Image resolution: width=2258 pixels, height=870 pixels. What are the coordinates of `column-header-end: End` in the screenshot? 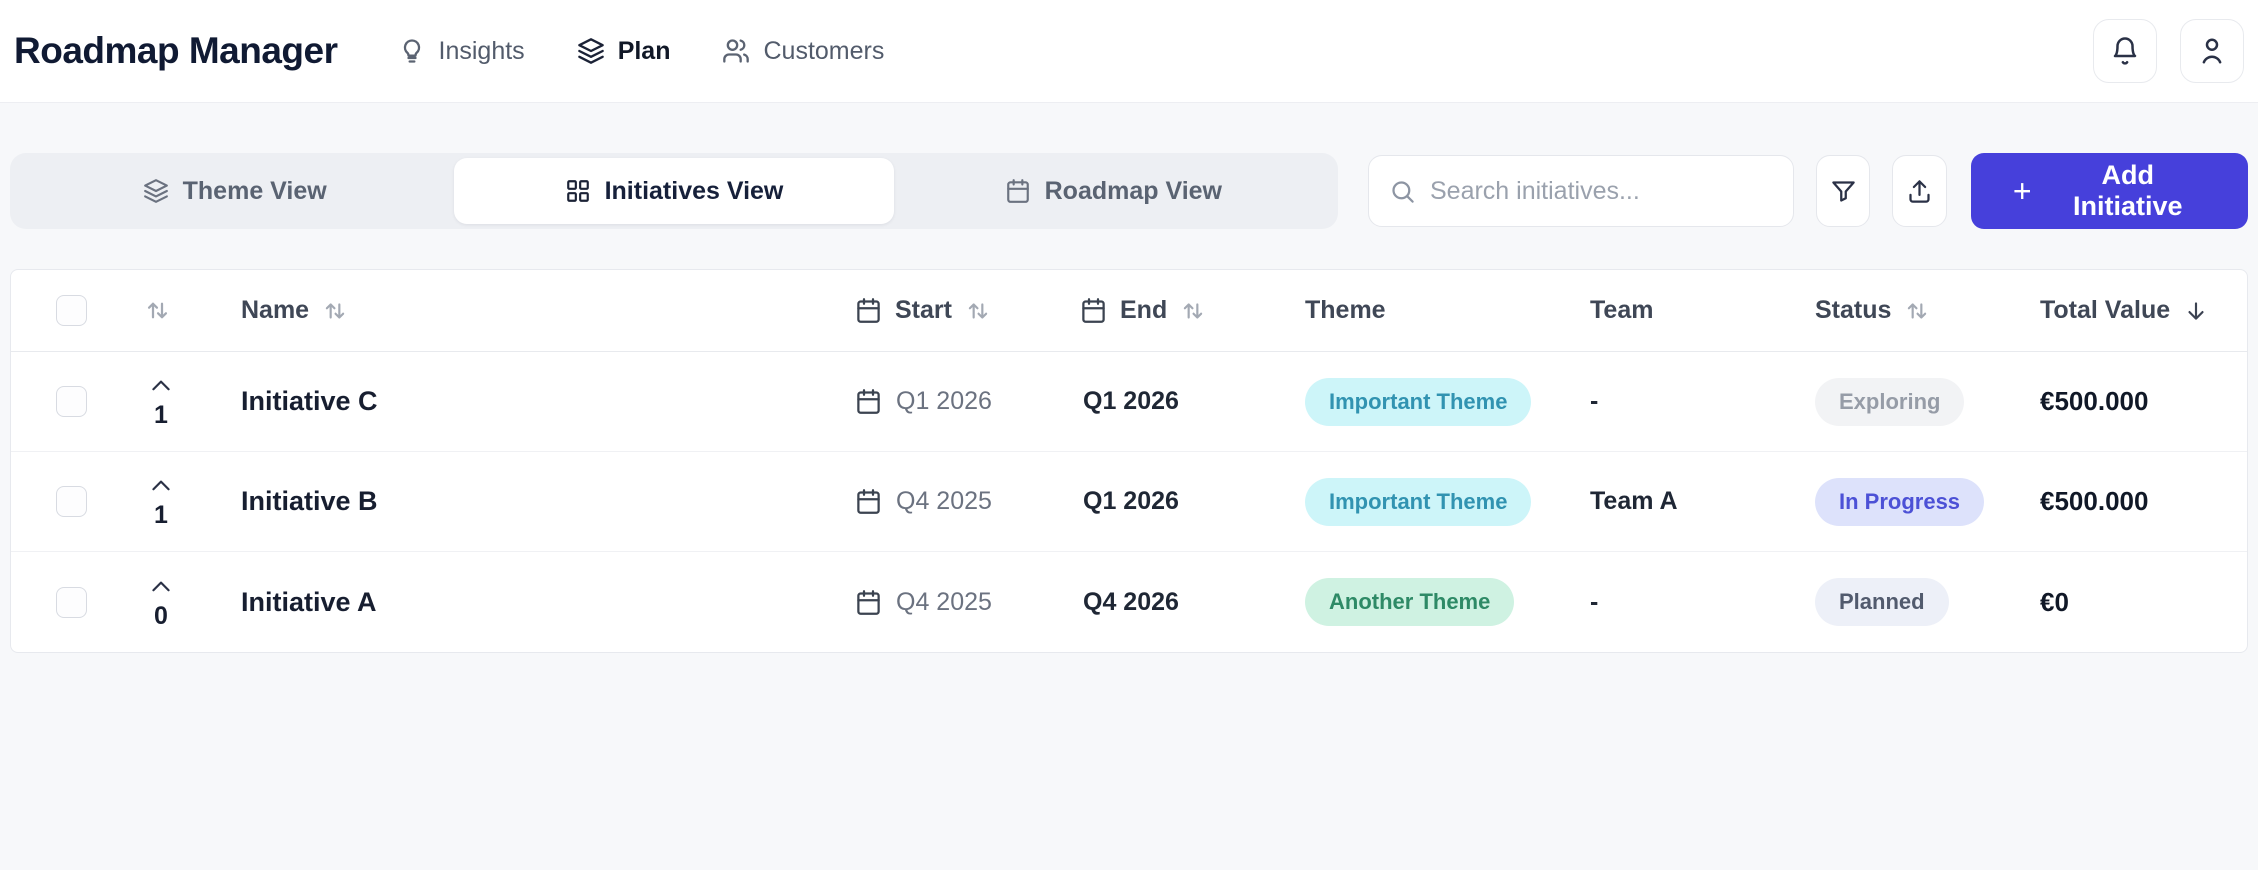 It's located at (1143, 310).